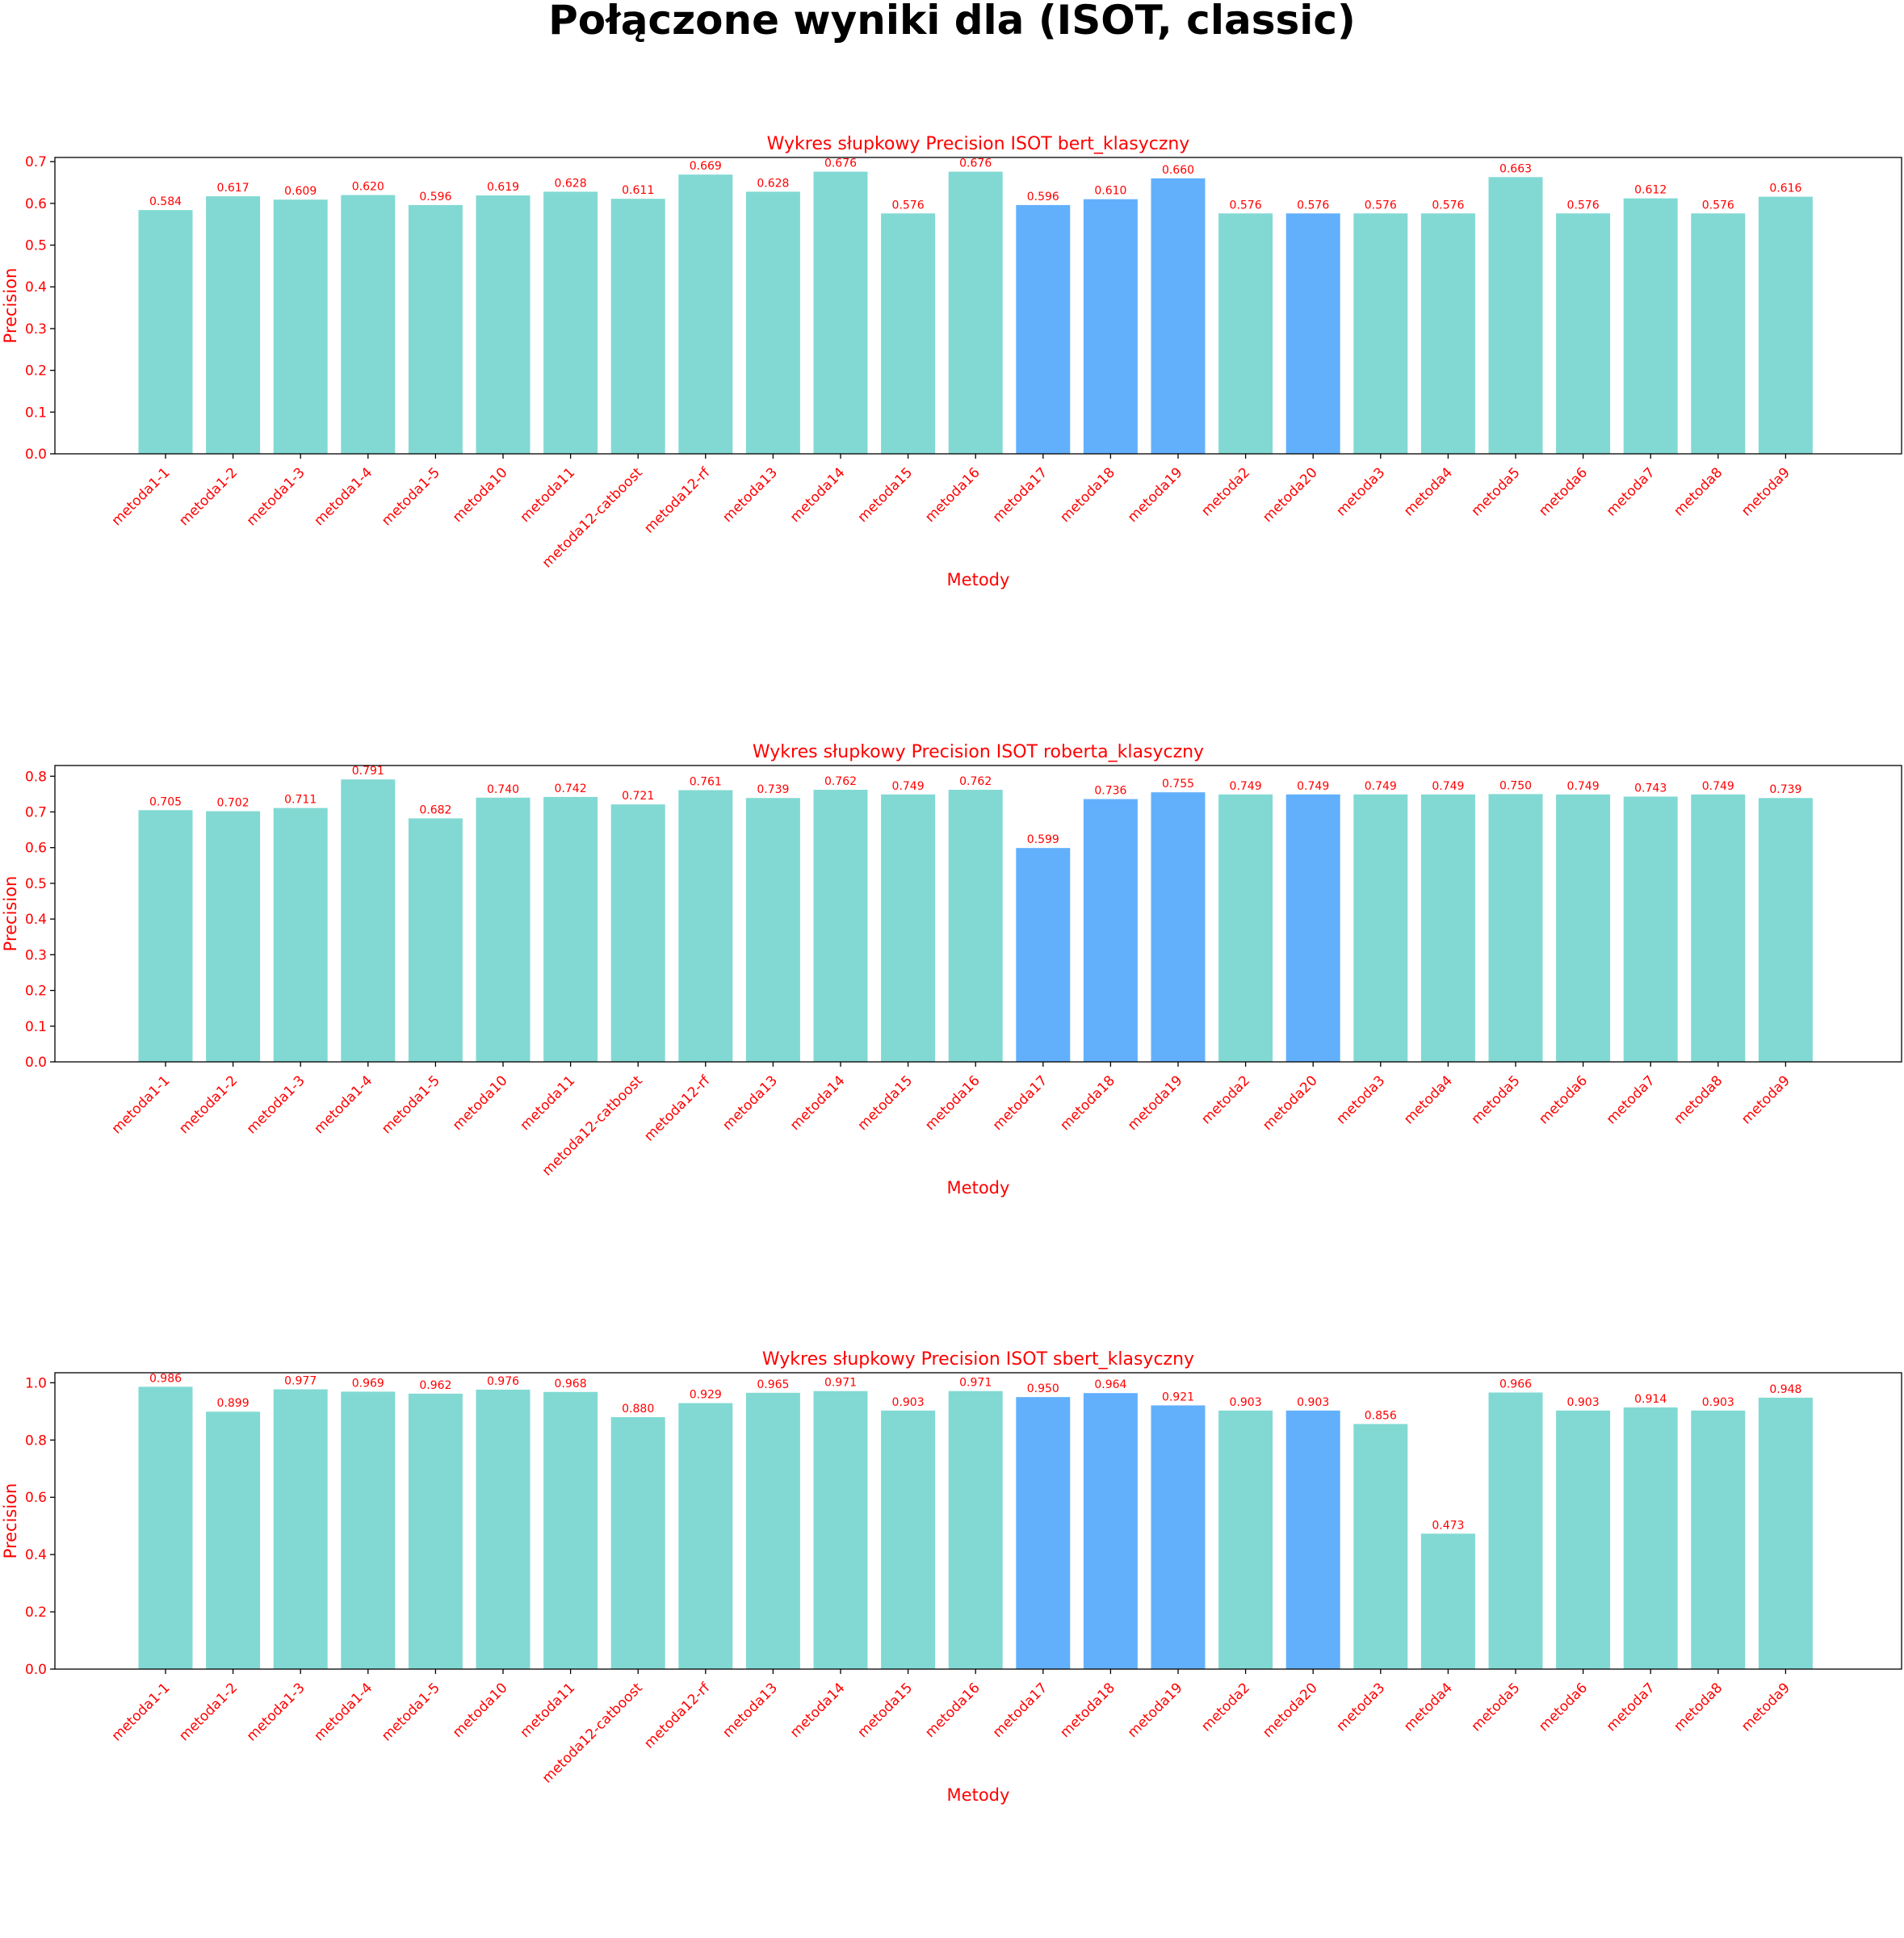  Describe the element at coordinates (1631, 492) in the screenshot. I see `x-tick-label-metoda7: metoda7` at that location.